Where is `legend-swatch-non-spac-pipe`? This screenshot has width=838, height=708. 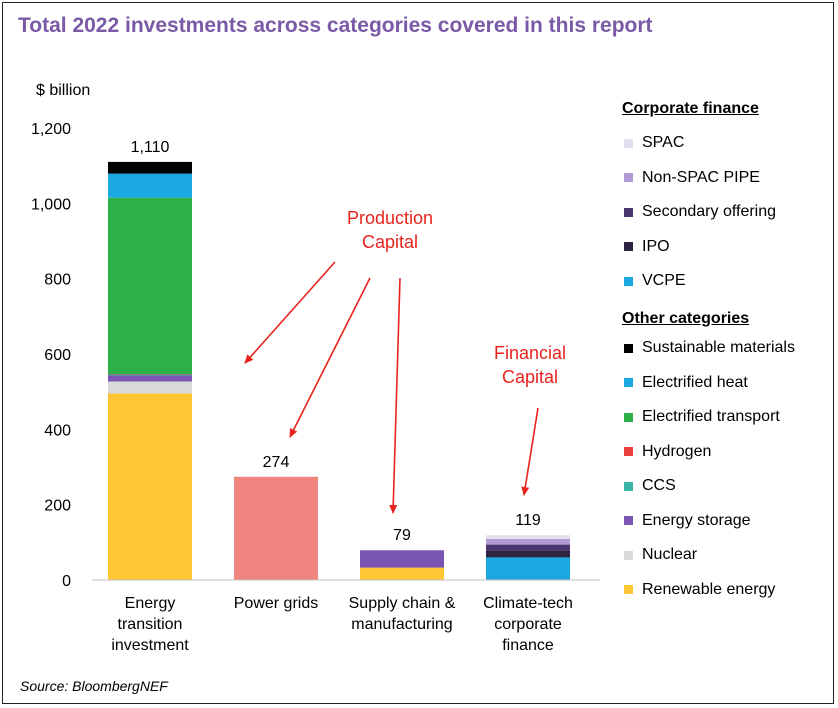
legend-swatch-non-spac-pipe is located at coordinates (628, 177).